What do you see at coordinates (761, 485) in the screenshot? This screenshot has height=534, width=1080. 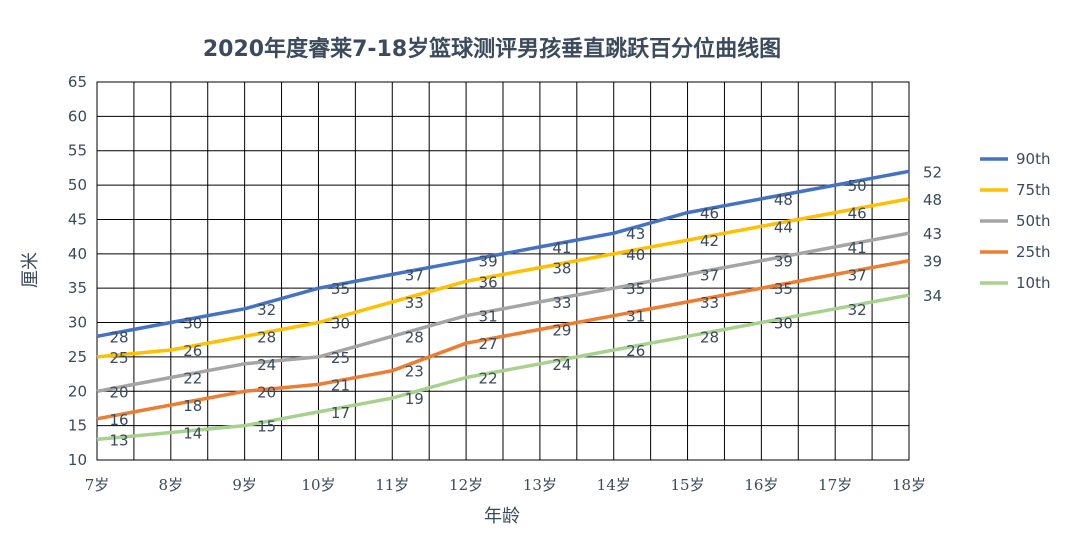 I see `x-tick-label: 16岁` at bounding box center [761, 485].